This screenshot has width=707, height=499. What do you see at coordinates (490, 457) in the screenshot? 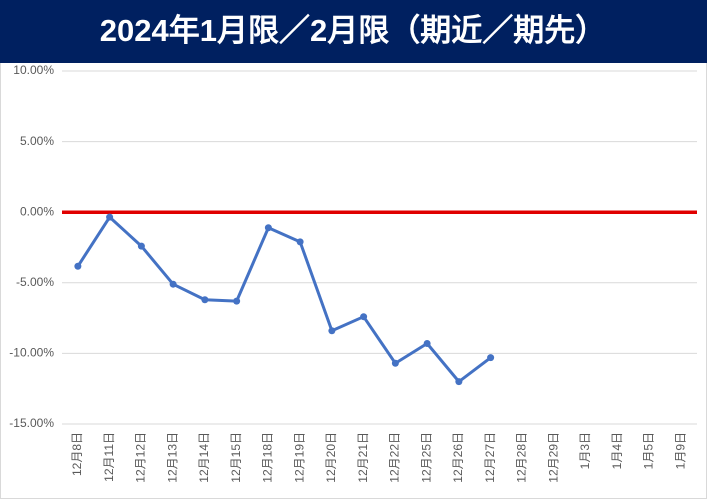
I see `x-tick-label: 12月27日` at bounding box center [490, 457].